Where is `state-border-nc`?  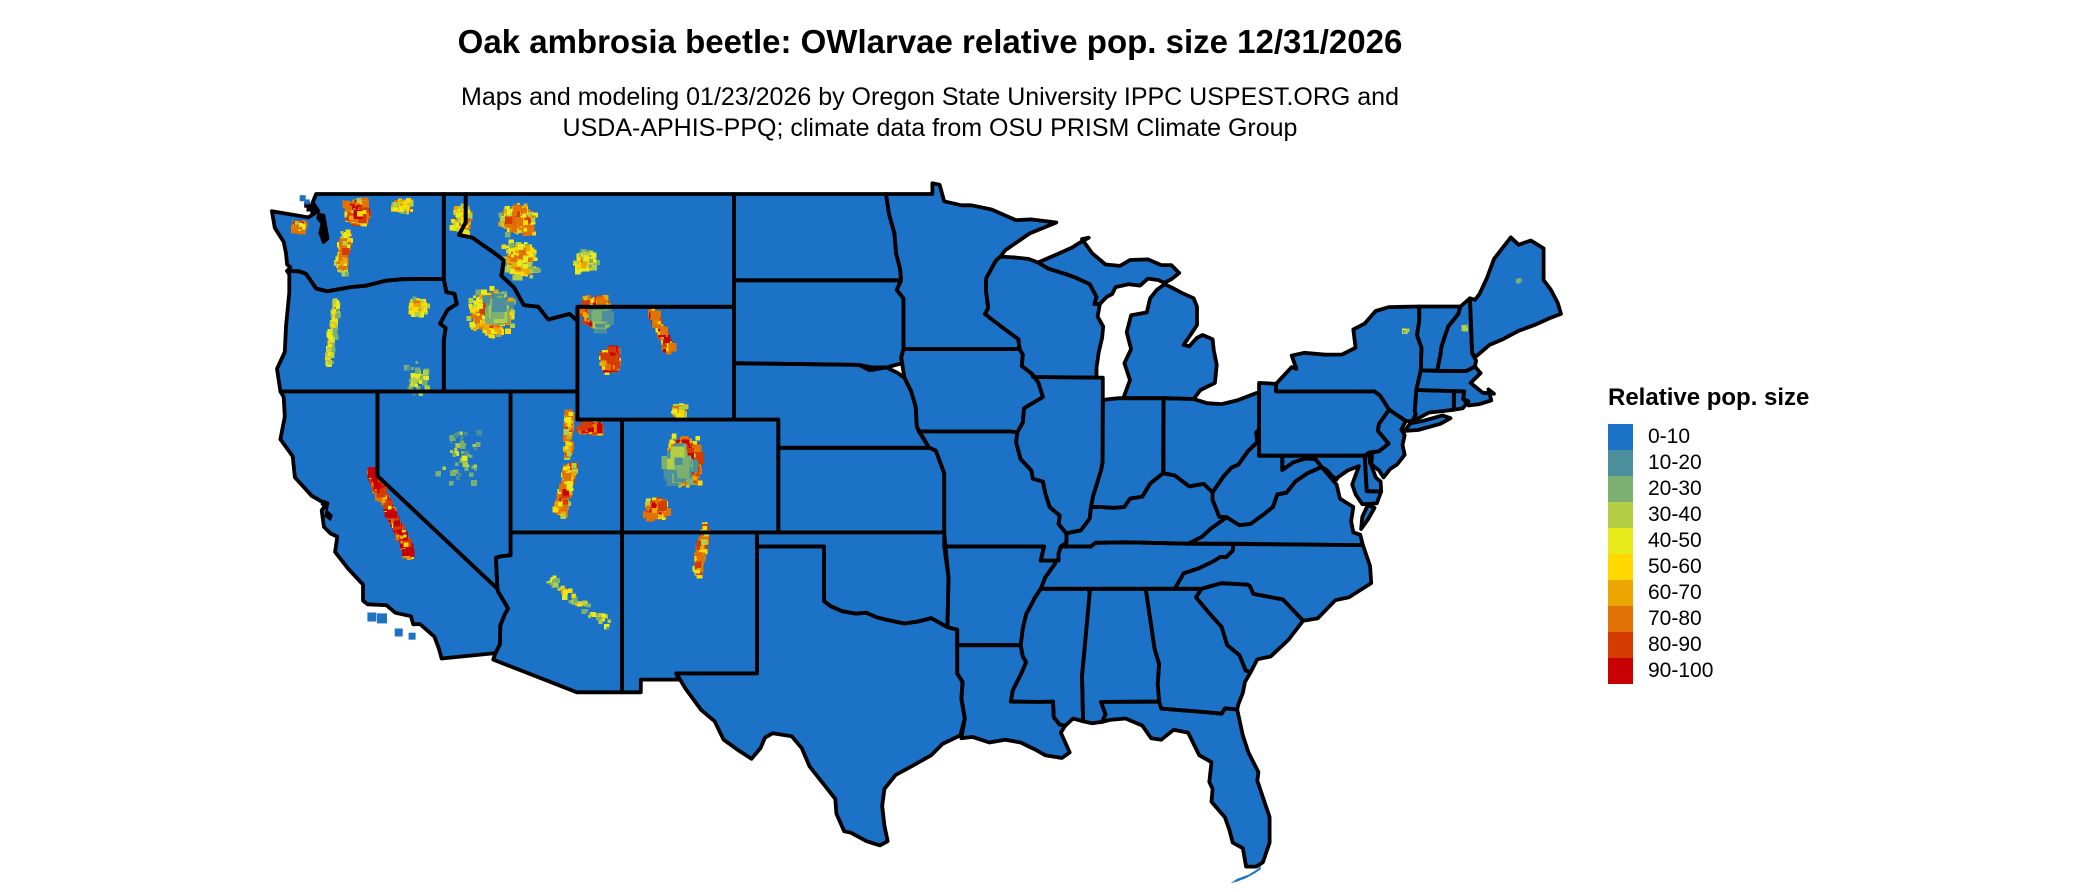
state-border-nc is located at coordinates (1273, 582).